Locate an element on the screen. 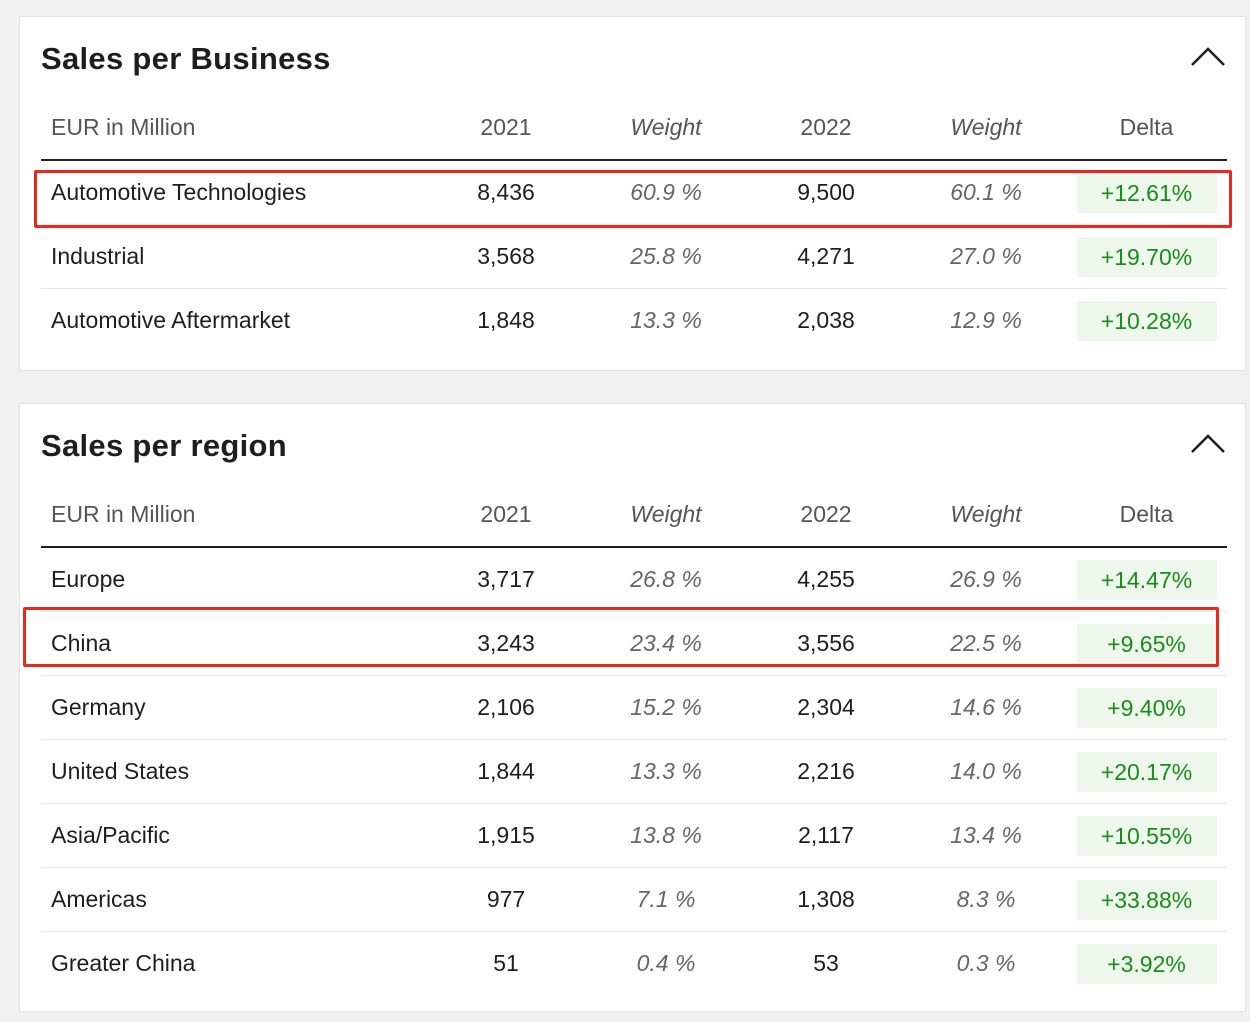 The image size is (1250, 1022). value-2021: 3,568 is located at coordinates (506, 256).